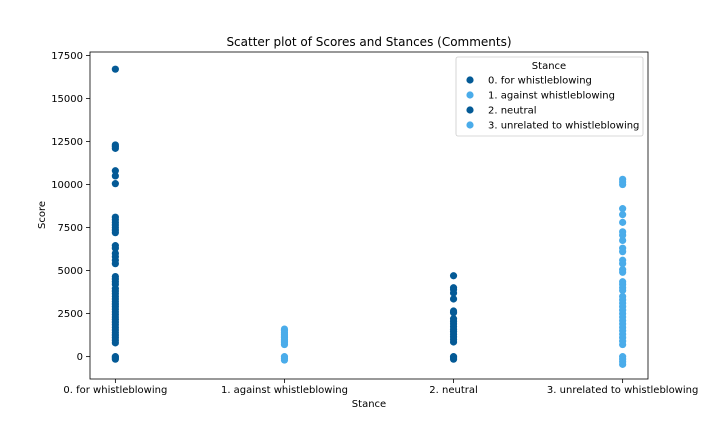 The image size is (720, 432). What do you see at coordinates (67, 185) in the screenshot?
I see `y-tick-label: 10000` at bounding box center [67, 185].